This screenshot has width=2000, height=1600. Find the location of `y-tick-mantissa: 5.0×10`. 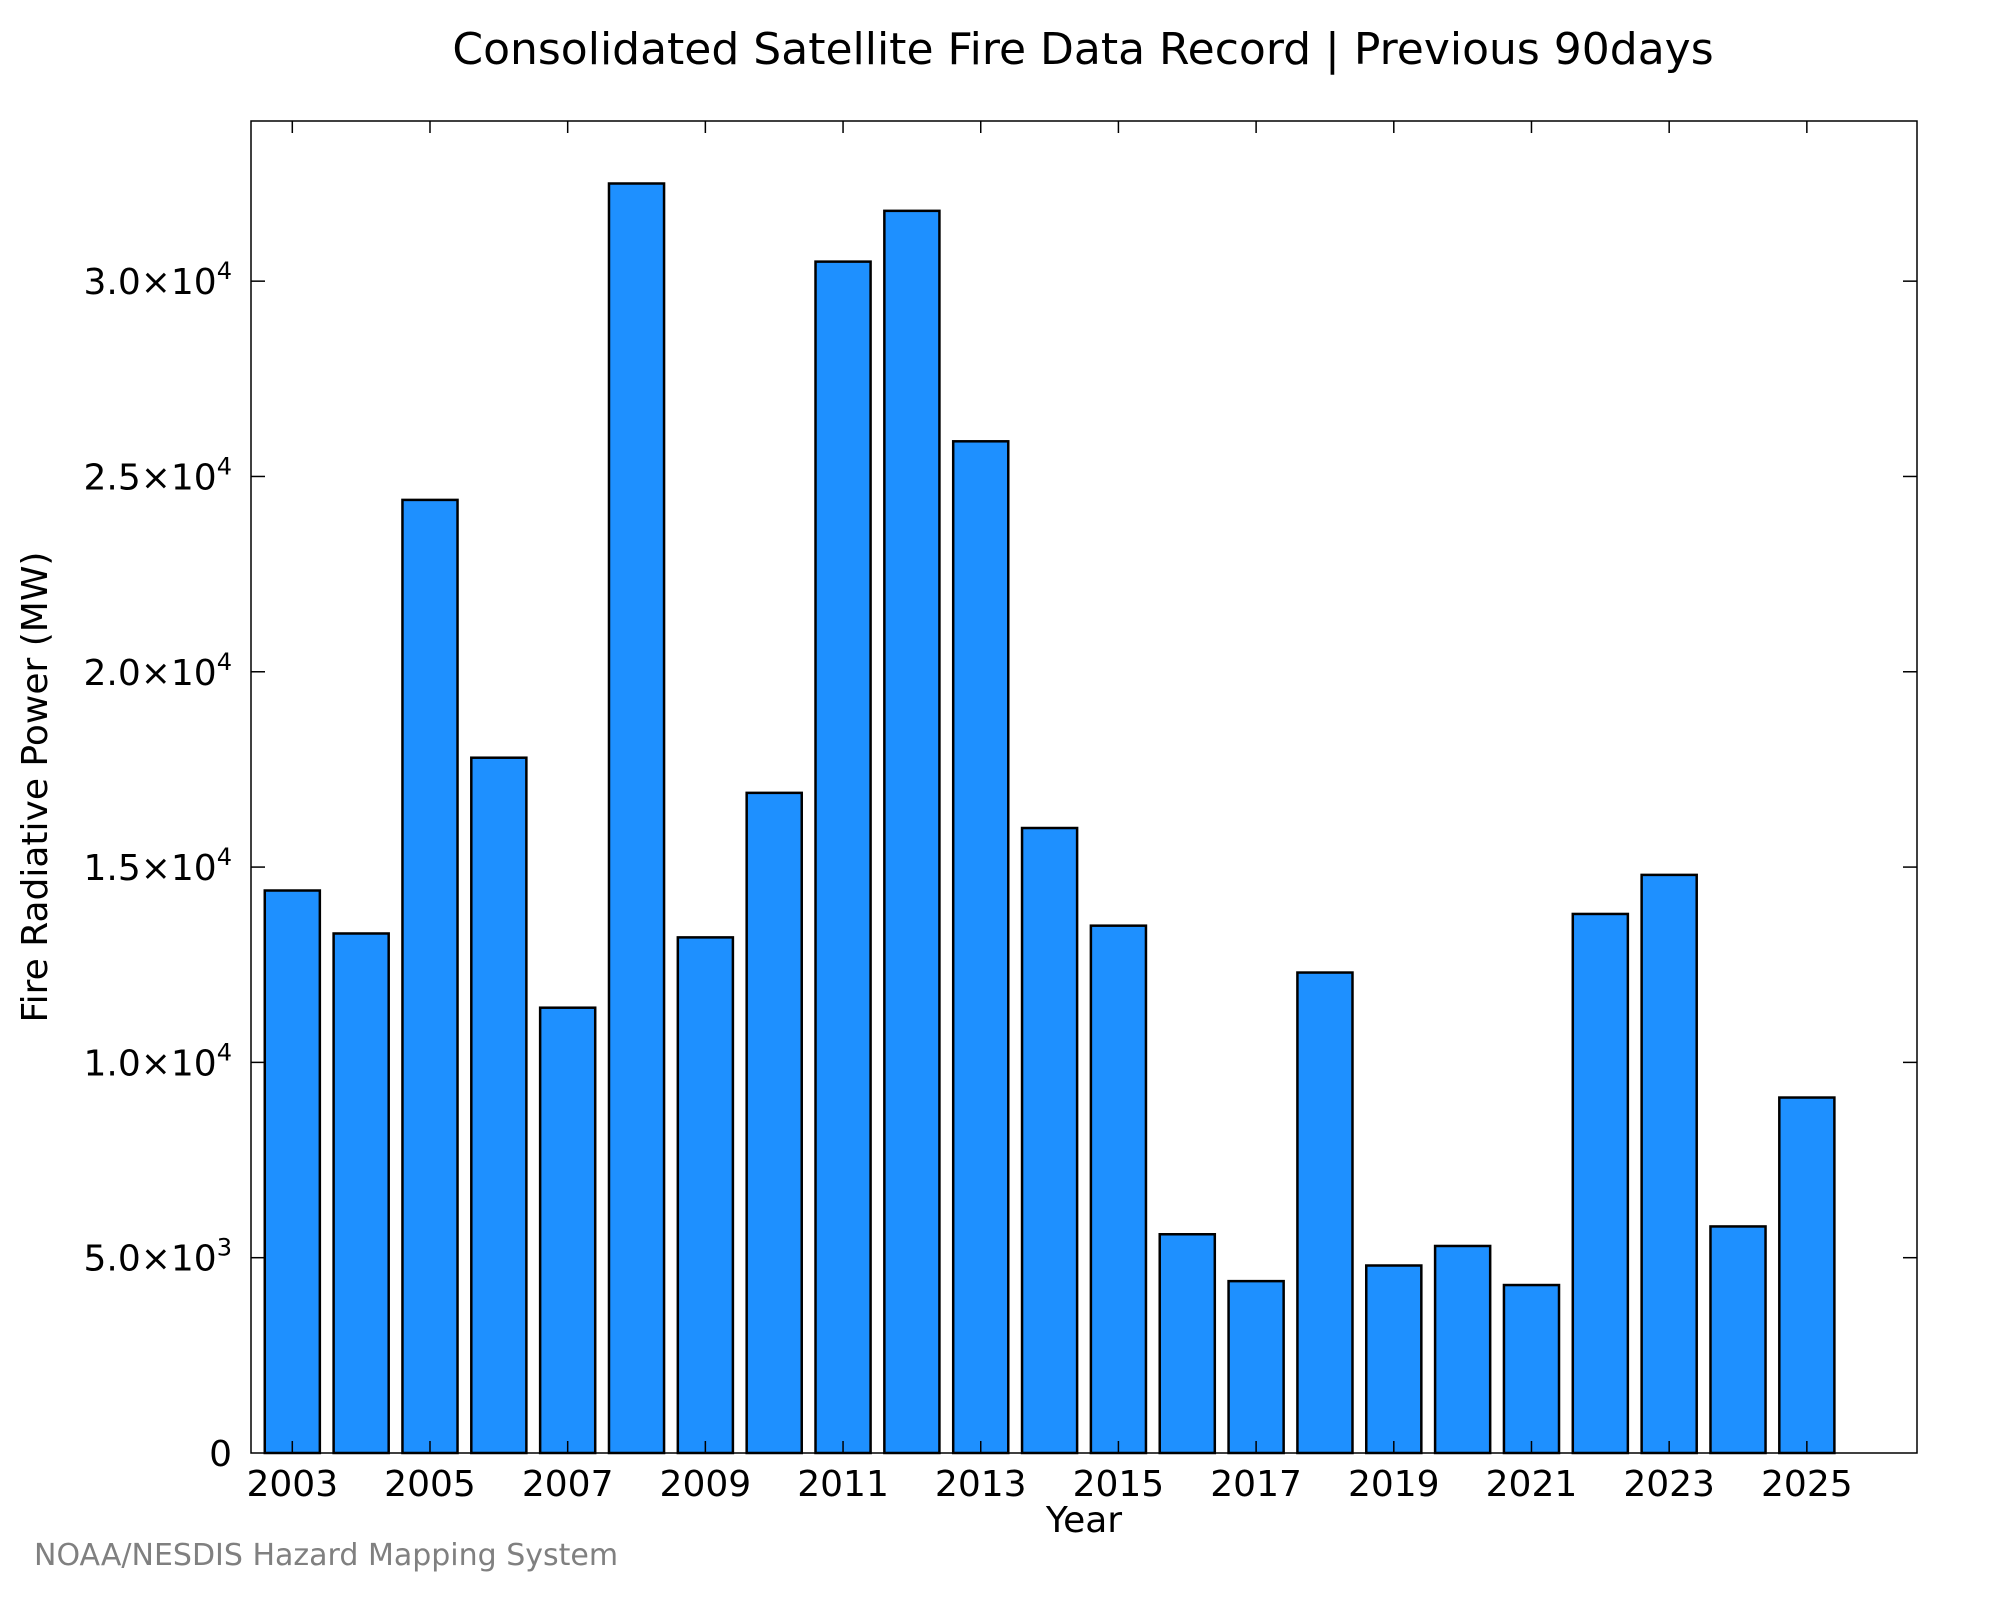

y-tick-mantissa: 5.0×10 is located at coordinates (149, 1259).